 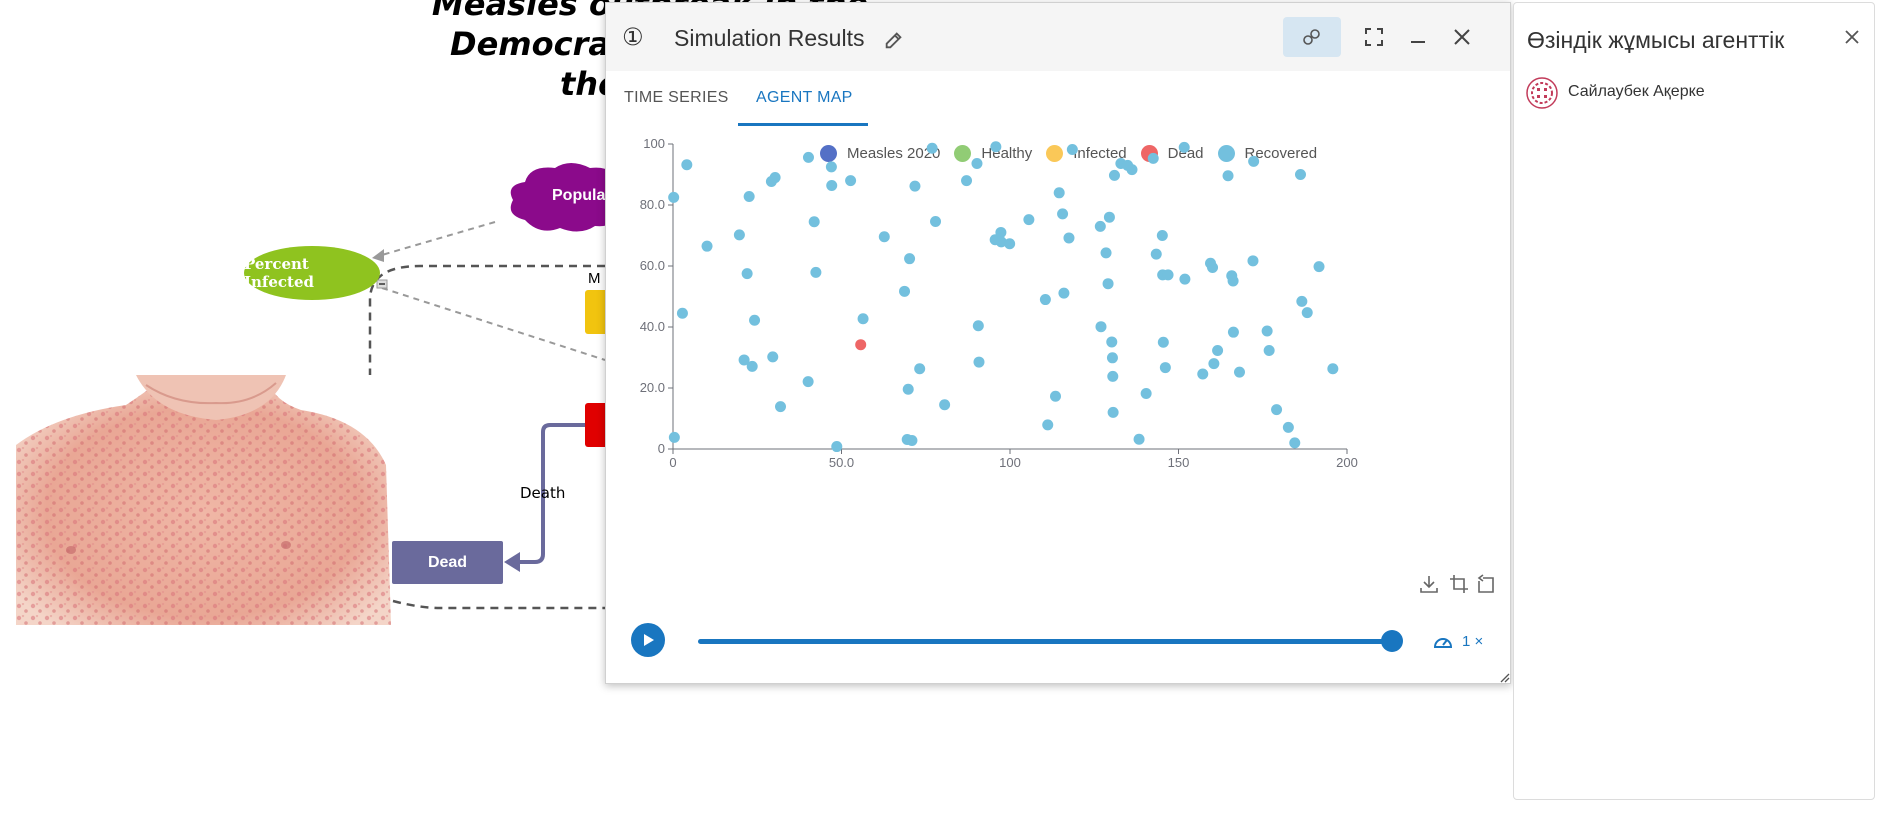 What do you see at coordinates (1392, 641) in the screenshot?
I see `playback-slider-thumb` at bounding box center [1392, 641].